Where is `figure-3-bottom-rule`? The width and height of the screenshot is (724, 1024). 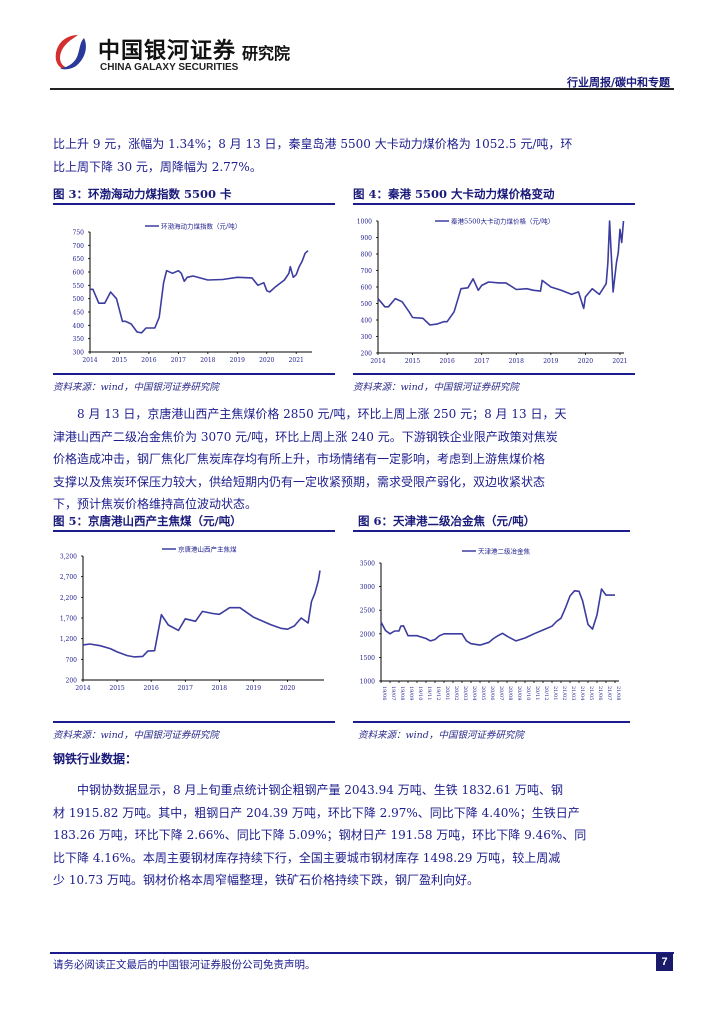
figure-3-bottom-rule is located at coordinates (194, 374).